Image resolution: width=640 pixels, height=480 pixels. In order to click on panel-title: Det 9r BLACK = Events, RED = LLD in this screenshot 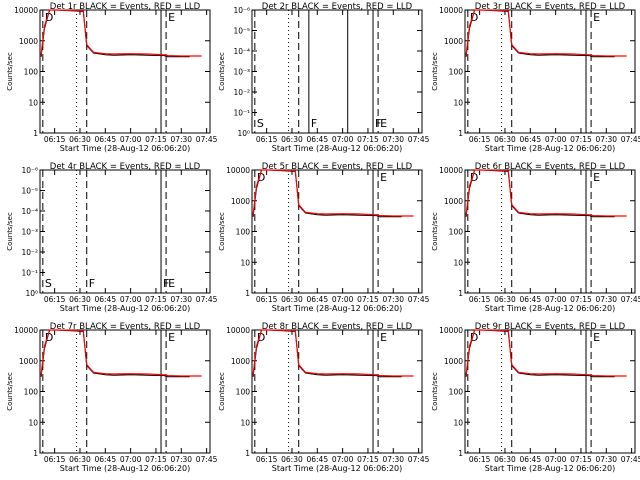, I will do `click(550, 327)`.